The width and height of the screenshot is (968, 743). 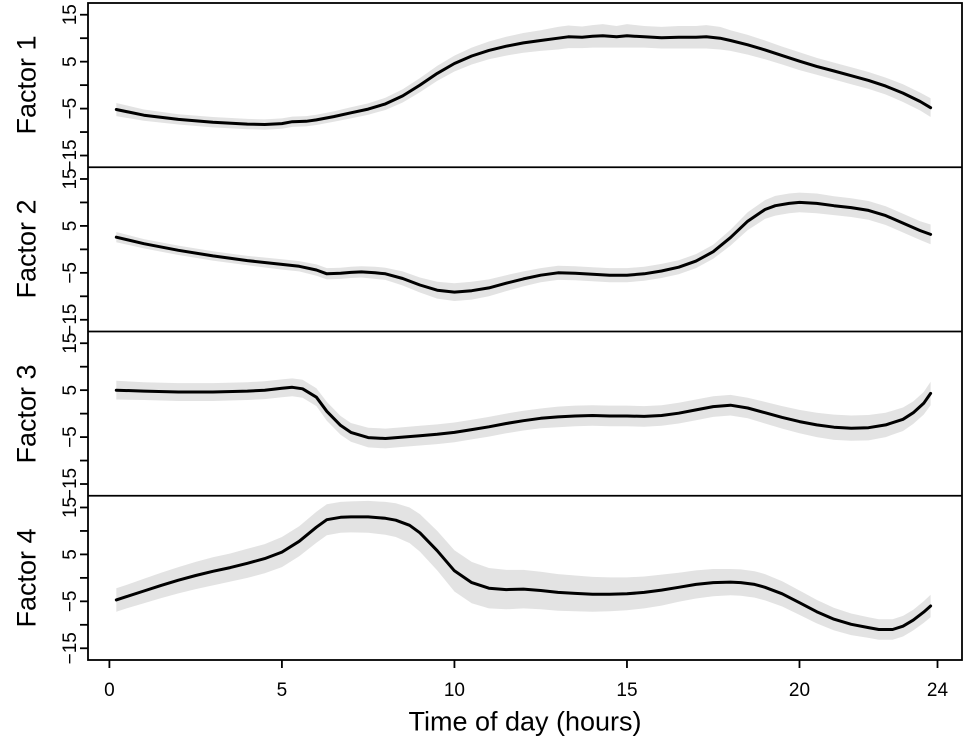 What do you see at coordinates (109, 690) in the screenshot?
I see `x-tick-label: 0` at bounding box center [109, 690].